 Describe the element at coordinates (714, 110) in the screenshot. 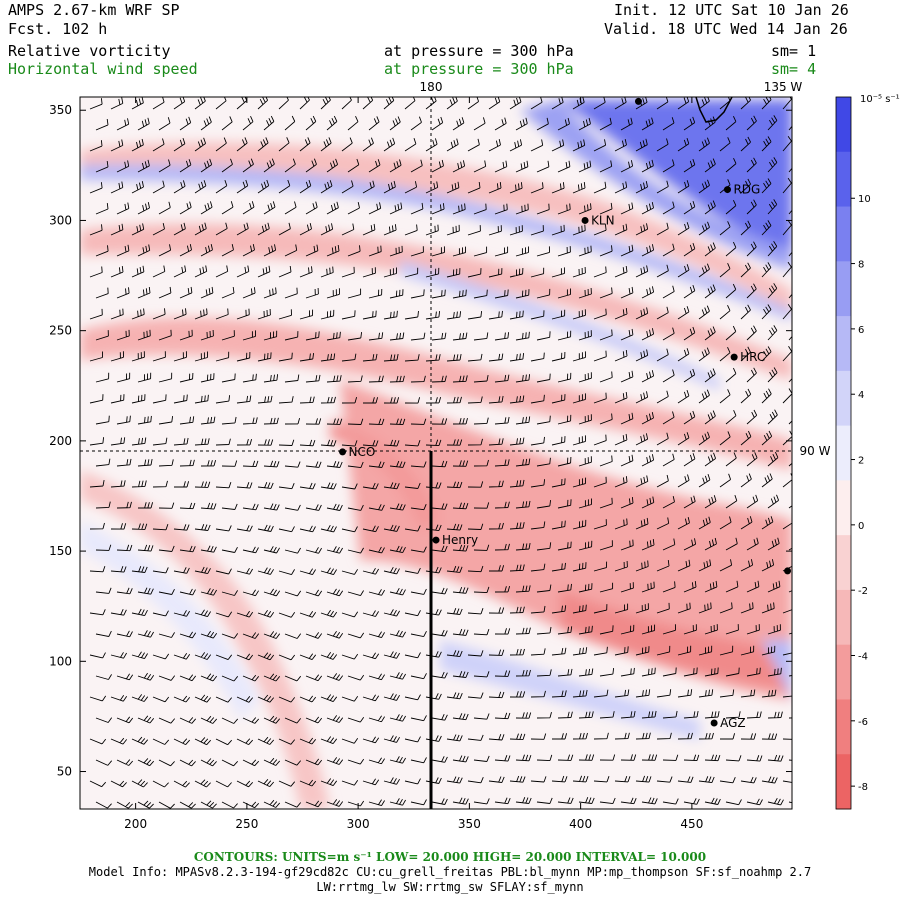

I see `coastline` at that location.